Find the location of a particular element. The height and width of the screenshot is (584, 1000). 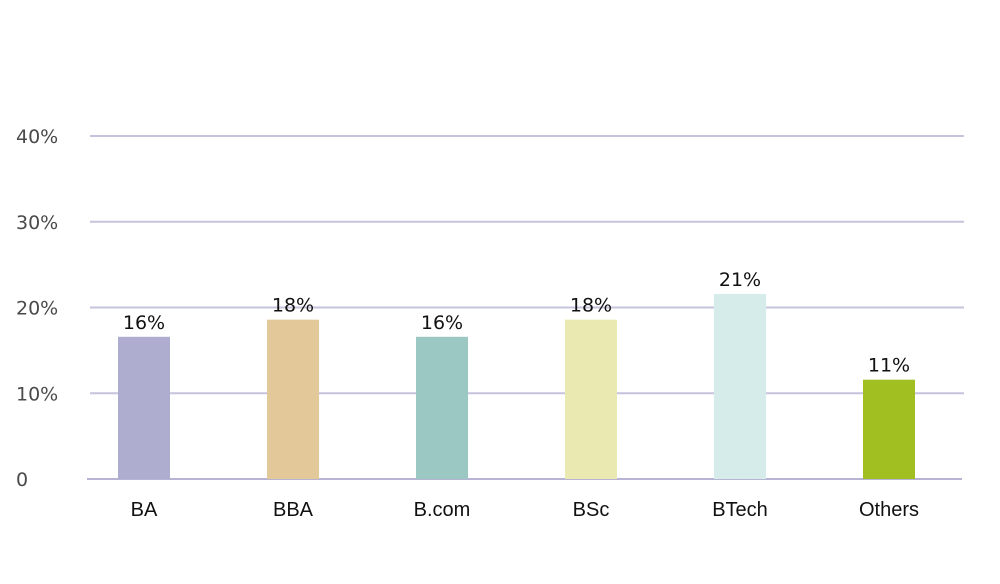

data-labels: 16% 18% 16% 18% 21% 11% is located at coordinates (516, 323).